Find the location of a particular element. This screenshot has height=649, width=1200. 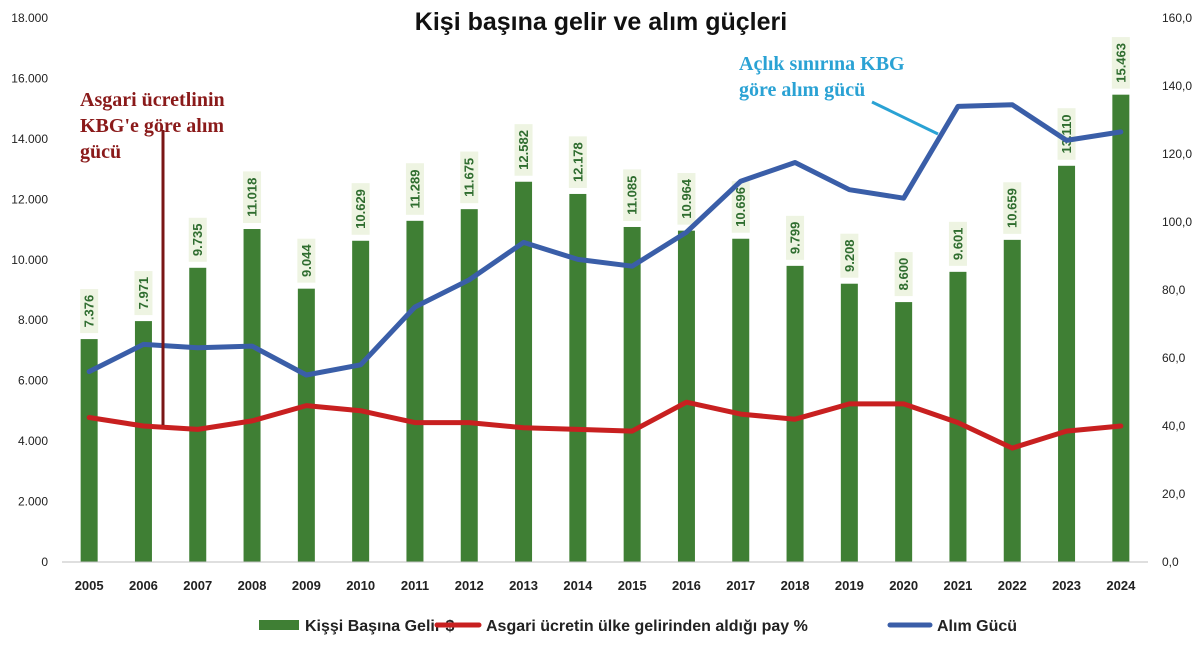

bar-data-label: 9.044 is located at coordinates (306, 260).